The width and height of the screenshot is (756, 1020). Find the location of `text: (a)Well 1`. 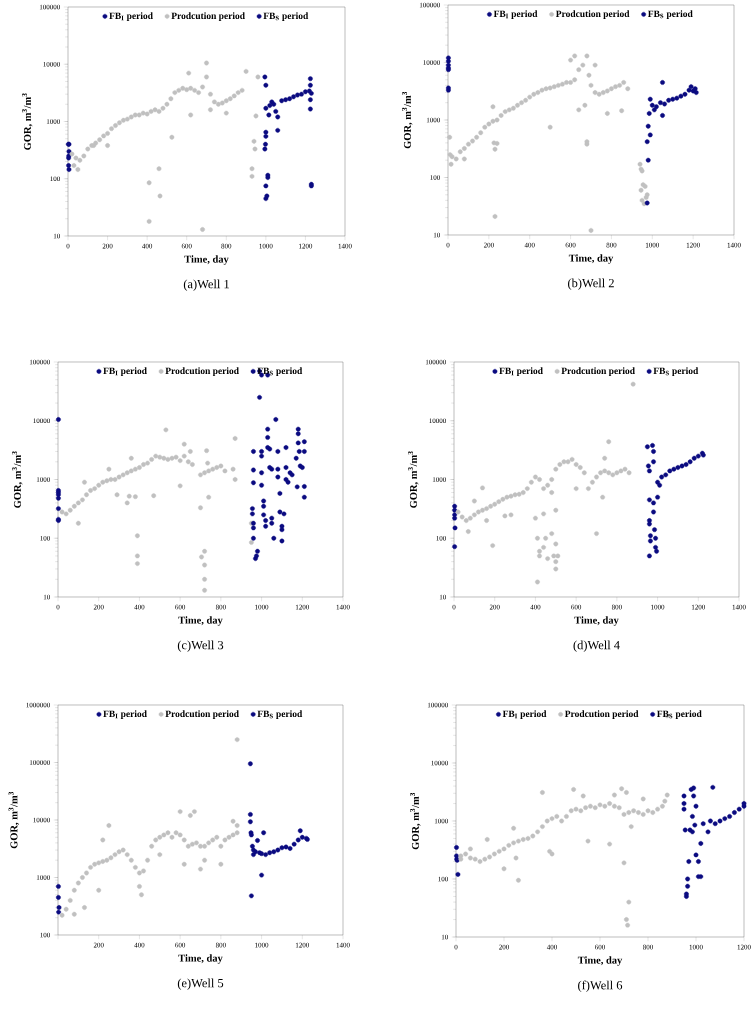

text: (a)Well 1 is located at coordinates (206, 285).